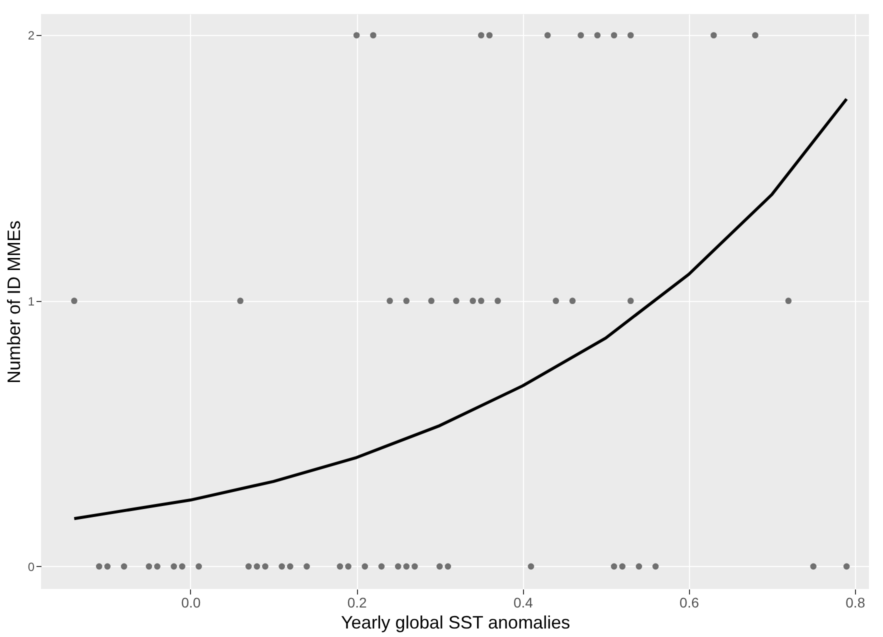  What do you see at coordinates (14, 302) in the screenshot?
I see `y-axis-title: Number of ID MMEs` at bounding box center [14, 302].